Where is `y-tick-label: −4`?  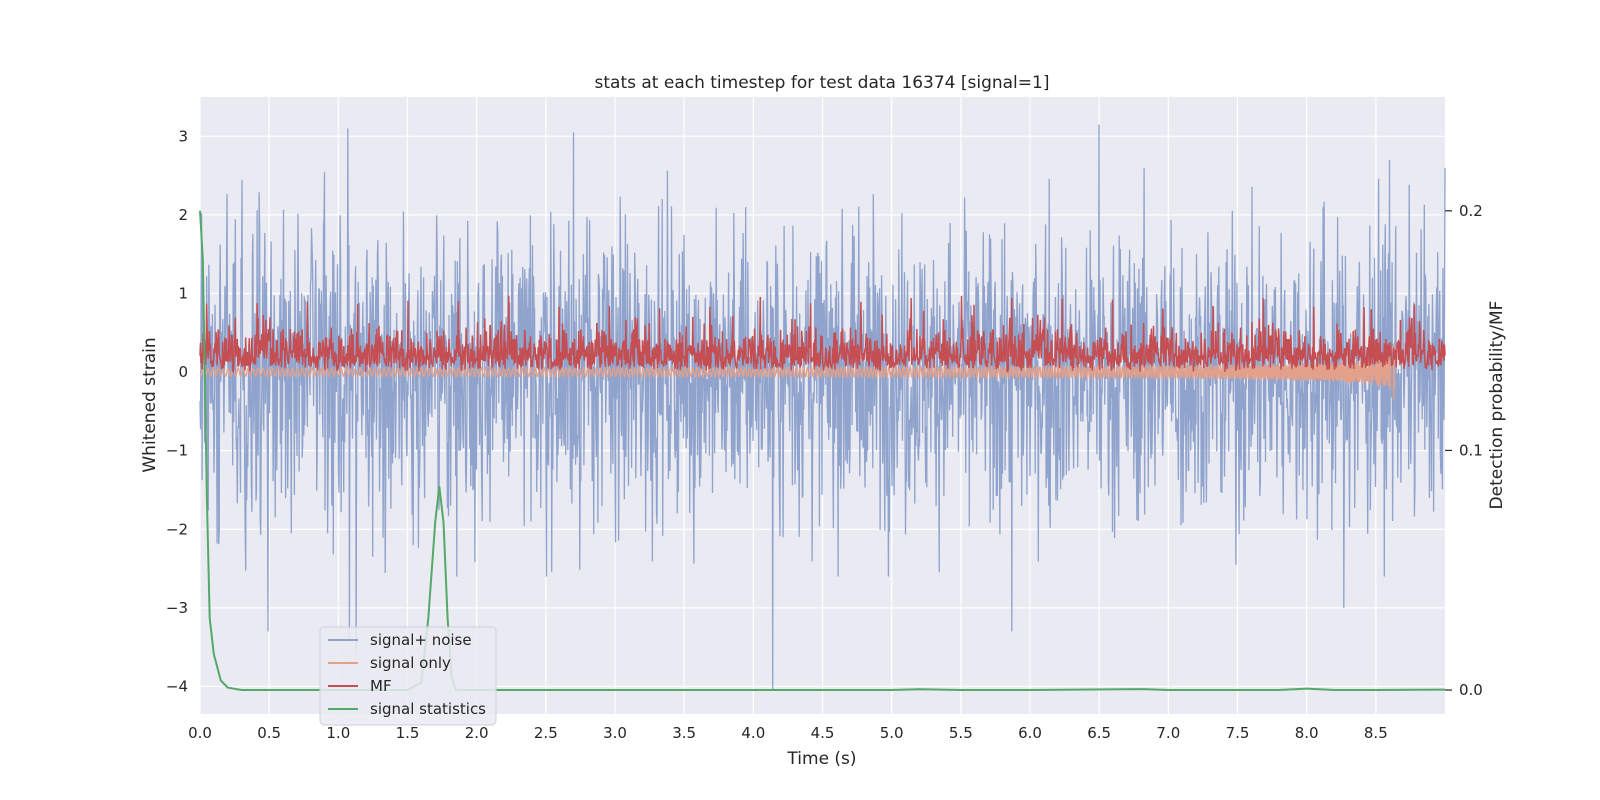 y-tick-label: −4 is located at coordinates (177, 686).